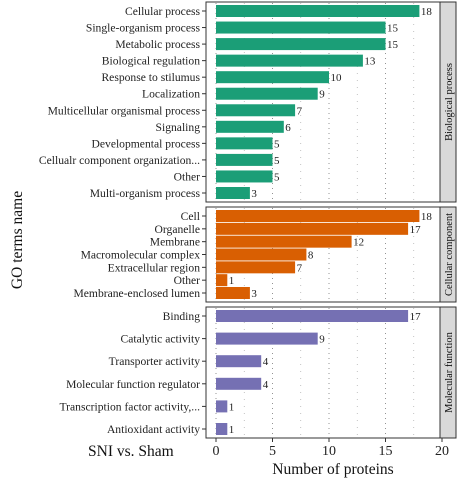 Image resolution: width=474 pixels, height=485 pixels. What do you see at coordinates (151, 61) in the screenshot?
I see `category-label: Biological regulation` at bounding box center [151, 61].